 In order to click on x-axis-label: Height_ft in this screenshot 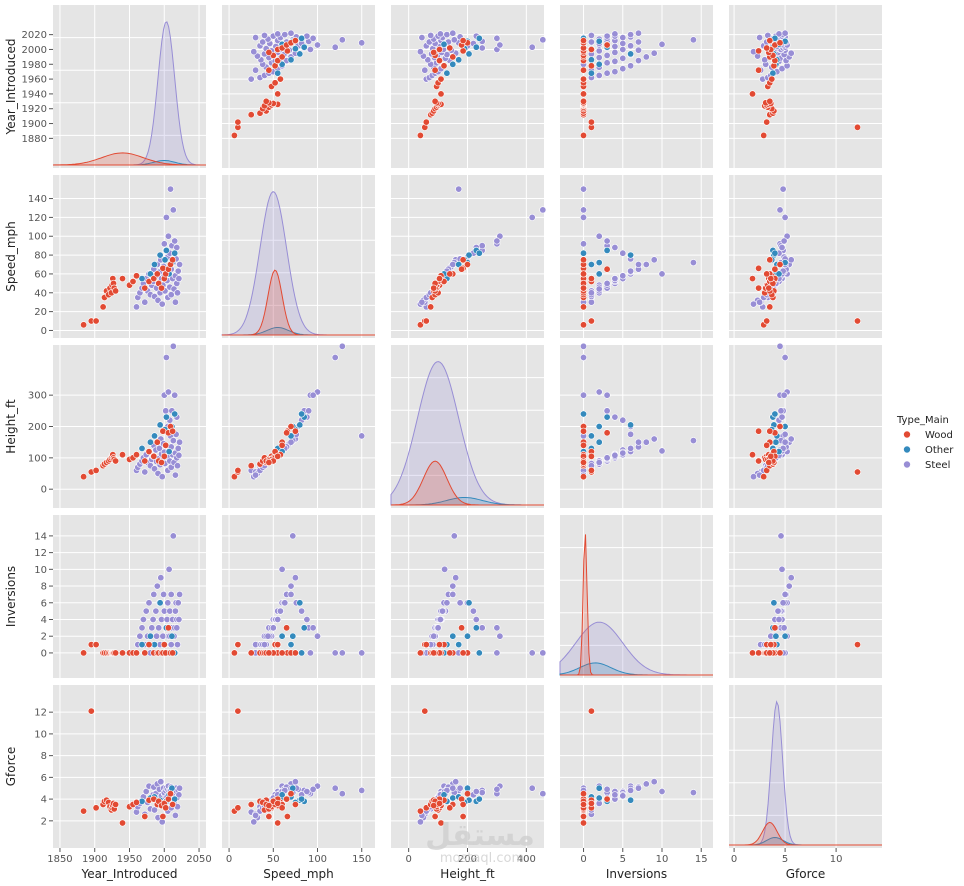, I will do `click(467, 874)`.